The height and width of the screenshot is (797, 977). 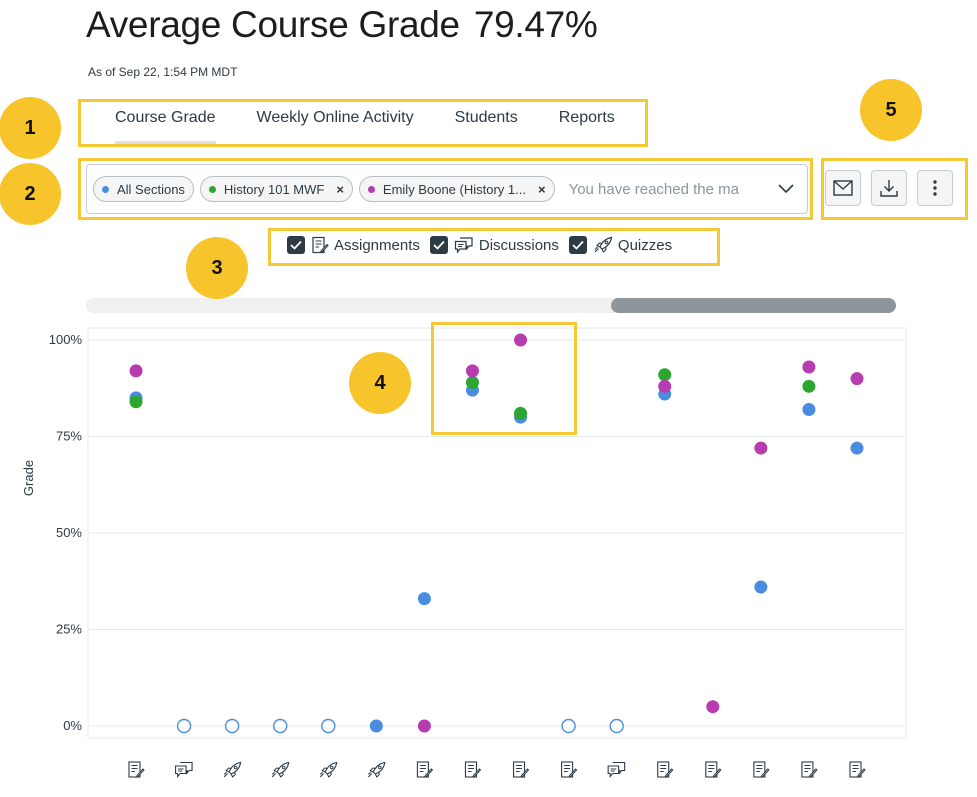 I want to click on tab-label: Reports, so click(x=586, y=117).